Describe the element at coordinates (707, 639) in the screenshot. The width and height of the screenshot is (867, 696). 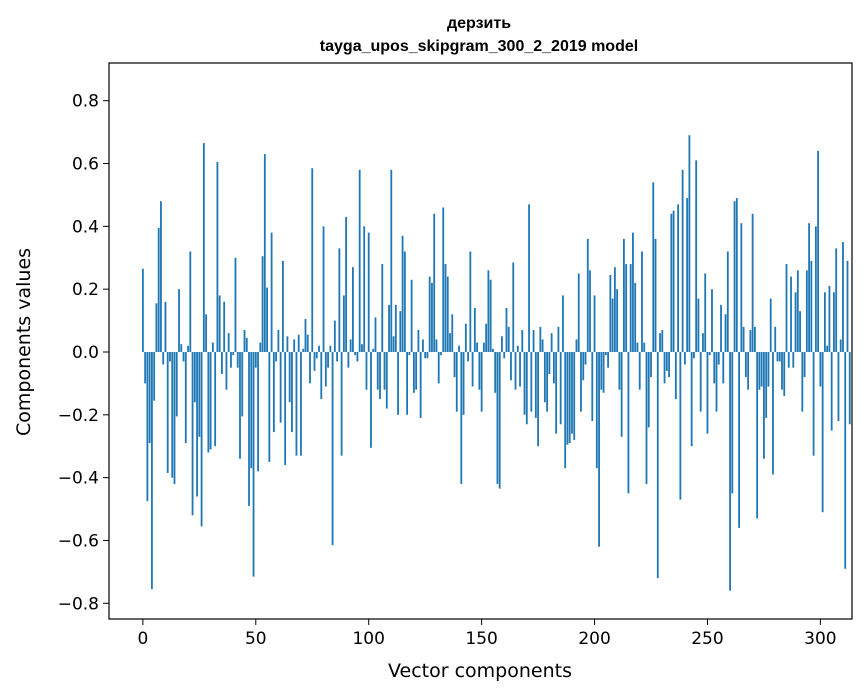
I see `x-tick-label: 250` at that location.